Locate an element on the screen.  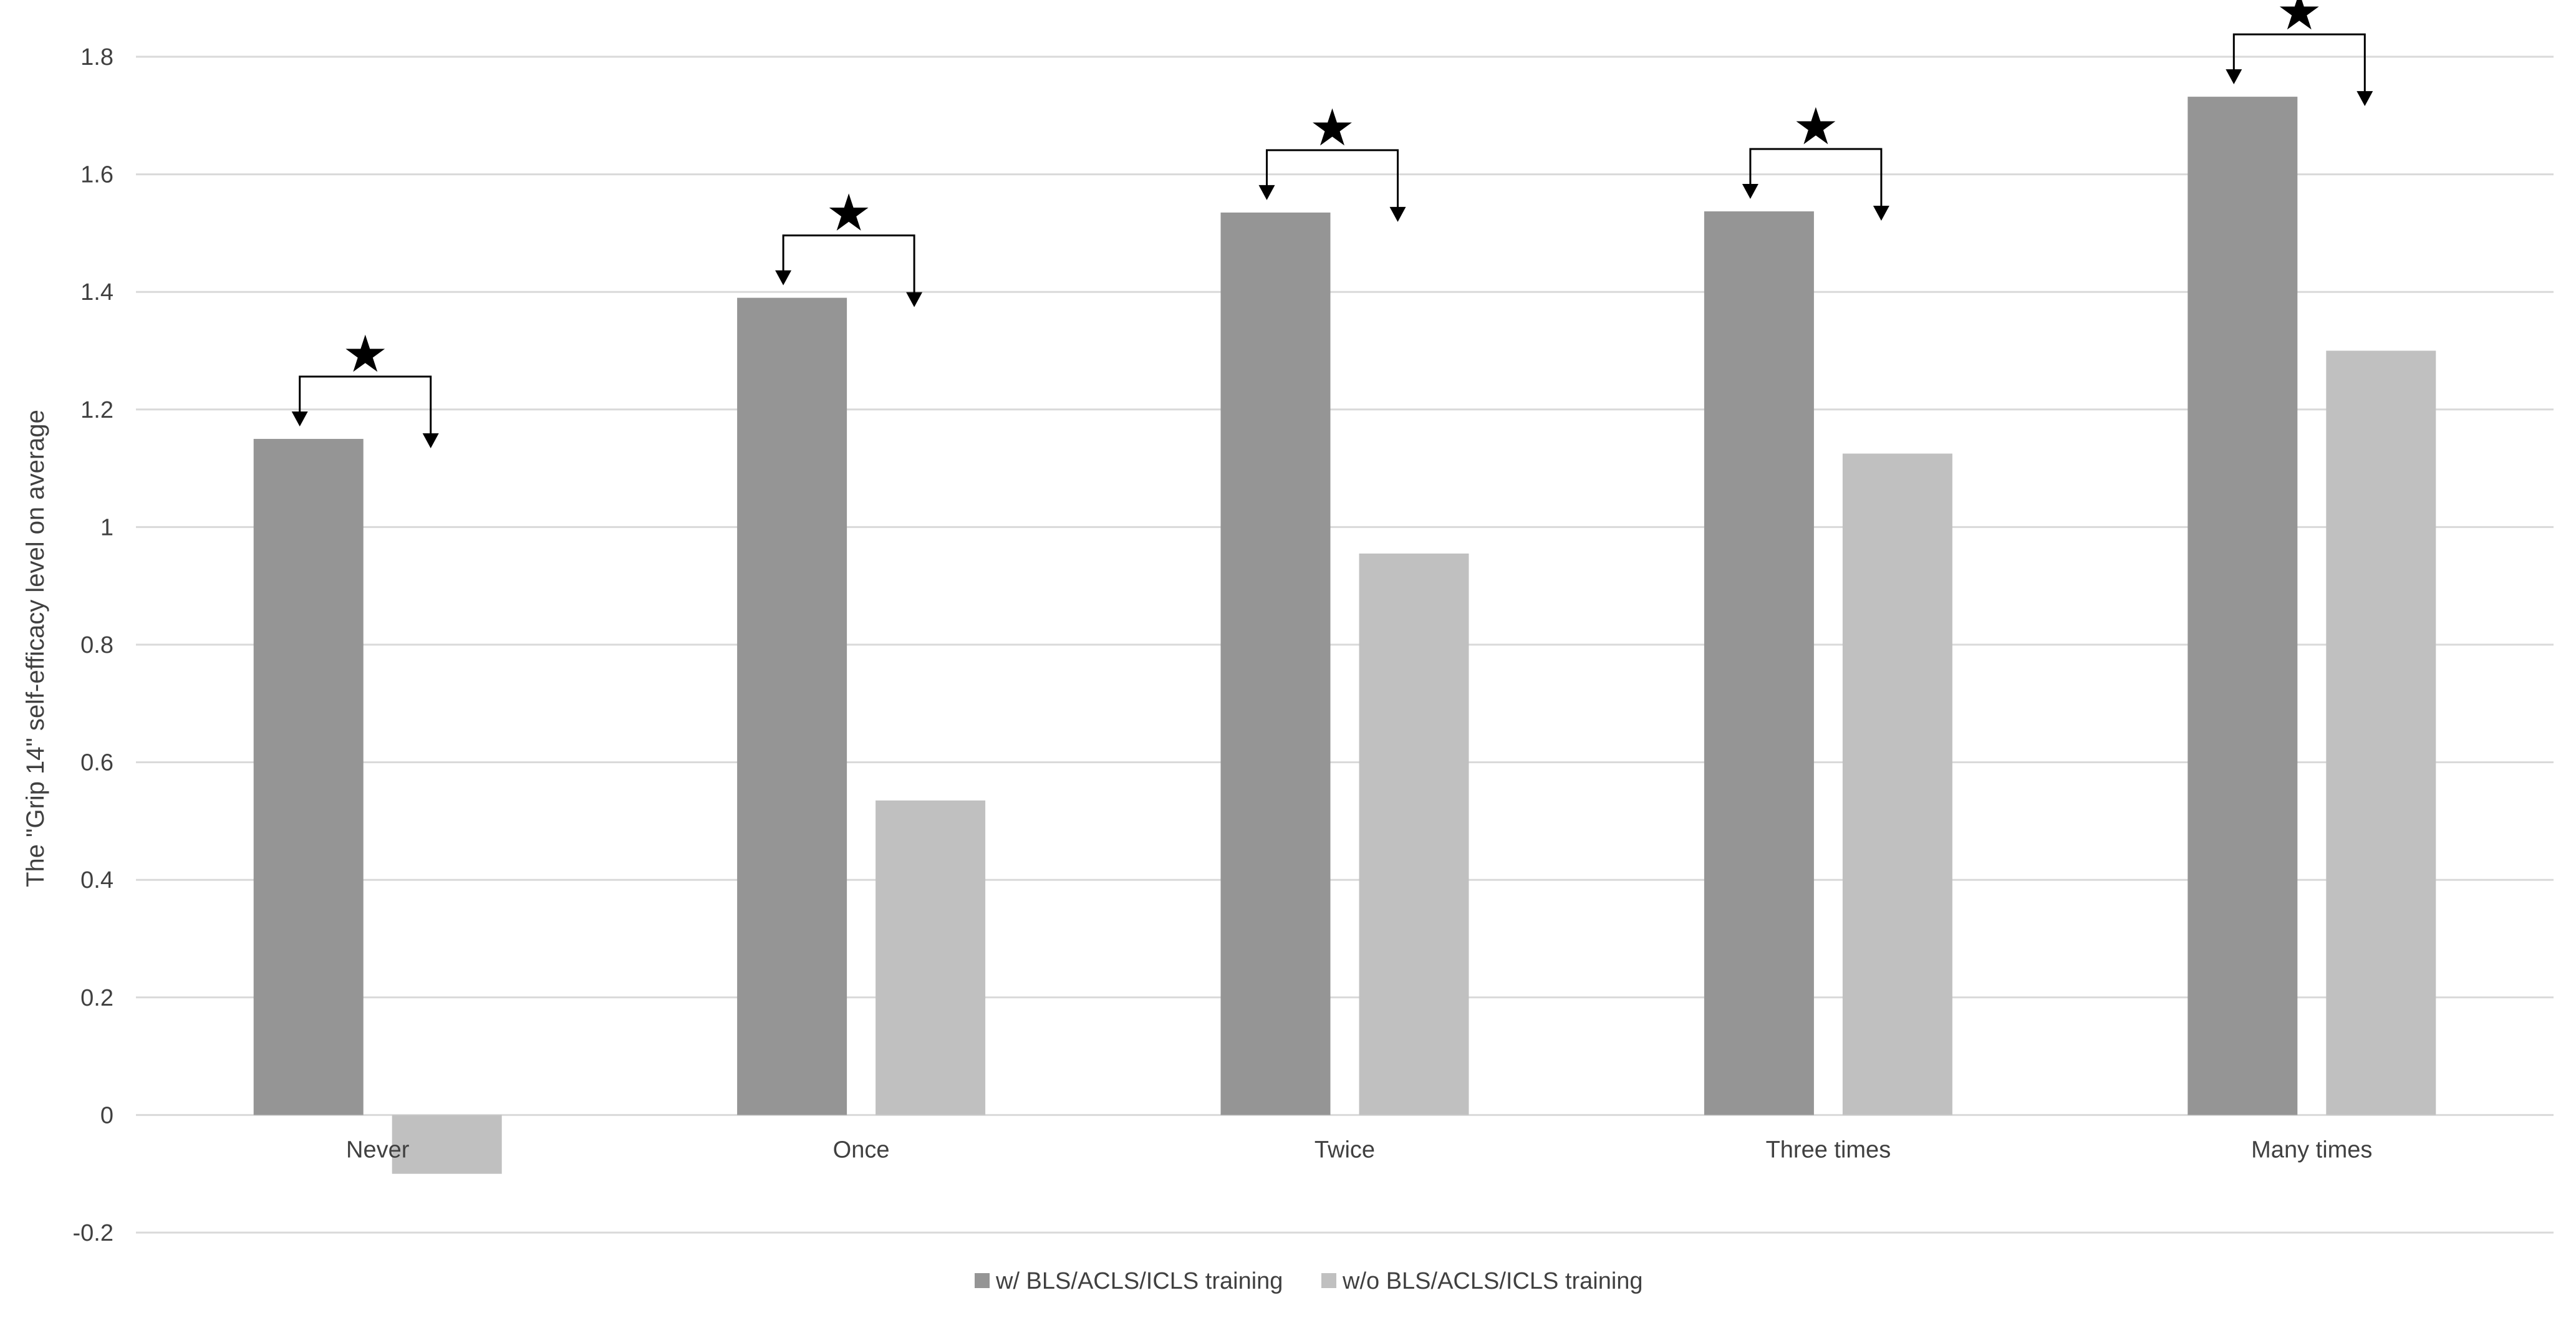
x-axis-categories: Never Once Twice Three times Many times is located at coordinates (1359, 1150).